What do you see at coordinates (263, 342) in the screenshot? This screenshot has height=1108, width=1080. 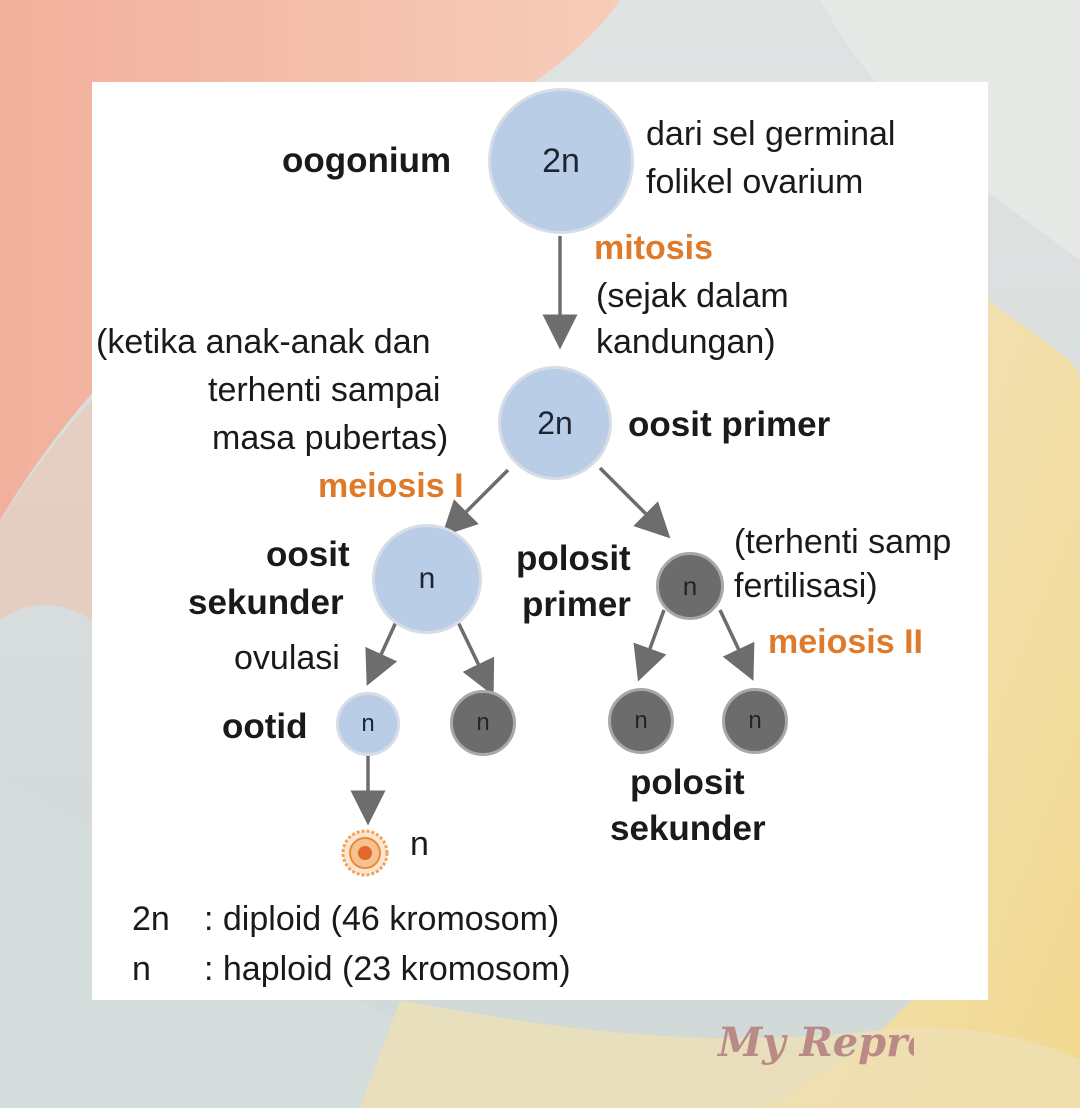 I see `oosit-primer-note-1: (ketika anak-anak dan` at bounding box center [263, 342].